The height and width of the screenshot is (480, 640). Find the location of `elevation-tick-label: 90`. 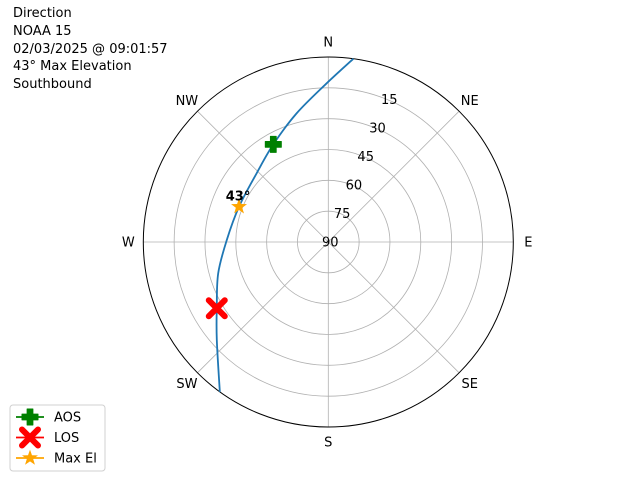

elevation-tick-label: 90 is located at coordinates (330, 243).